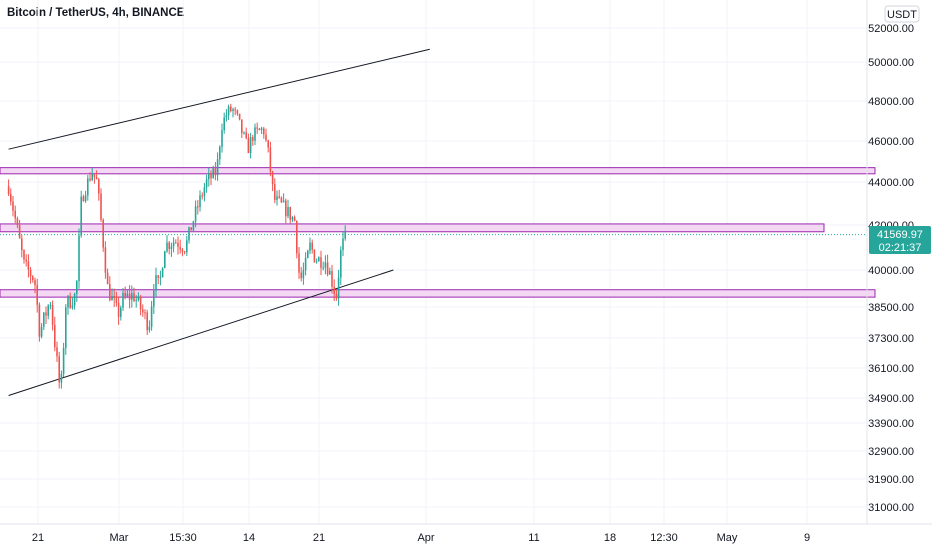 Image resolution: width=932 pixels, height=550 pixels. I want to click on y-tick-label: 50000.00, so click(891, 63).